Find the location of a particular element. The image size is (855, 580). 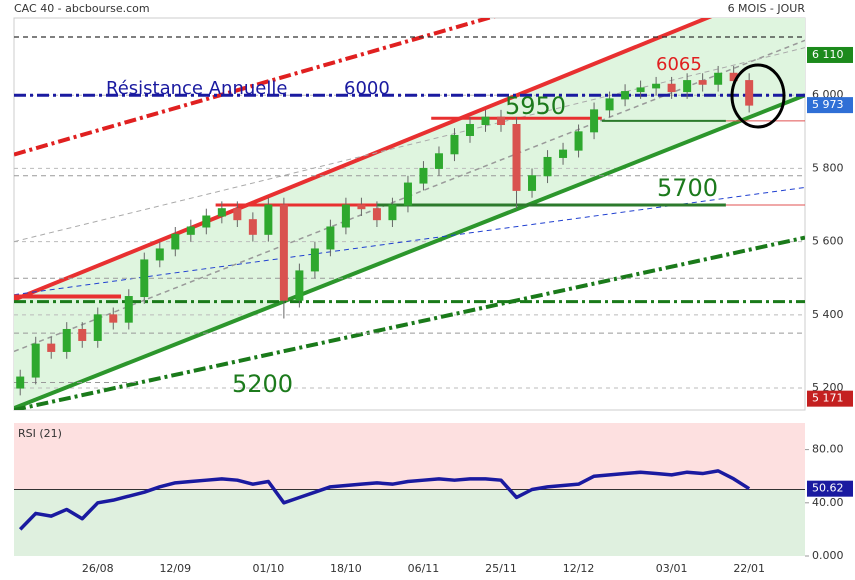

rsi-lower-zone is located at coordinates (409, 522).